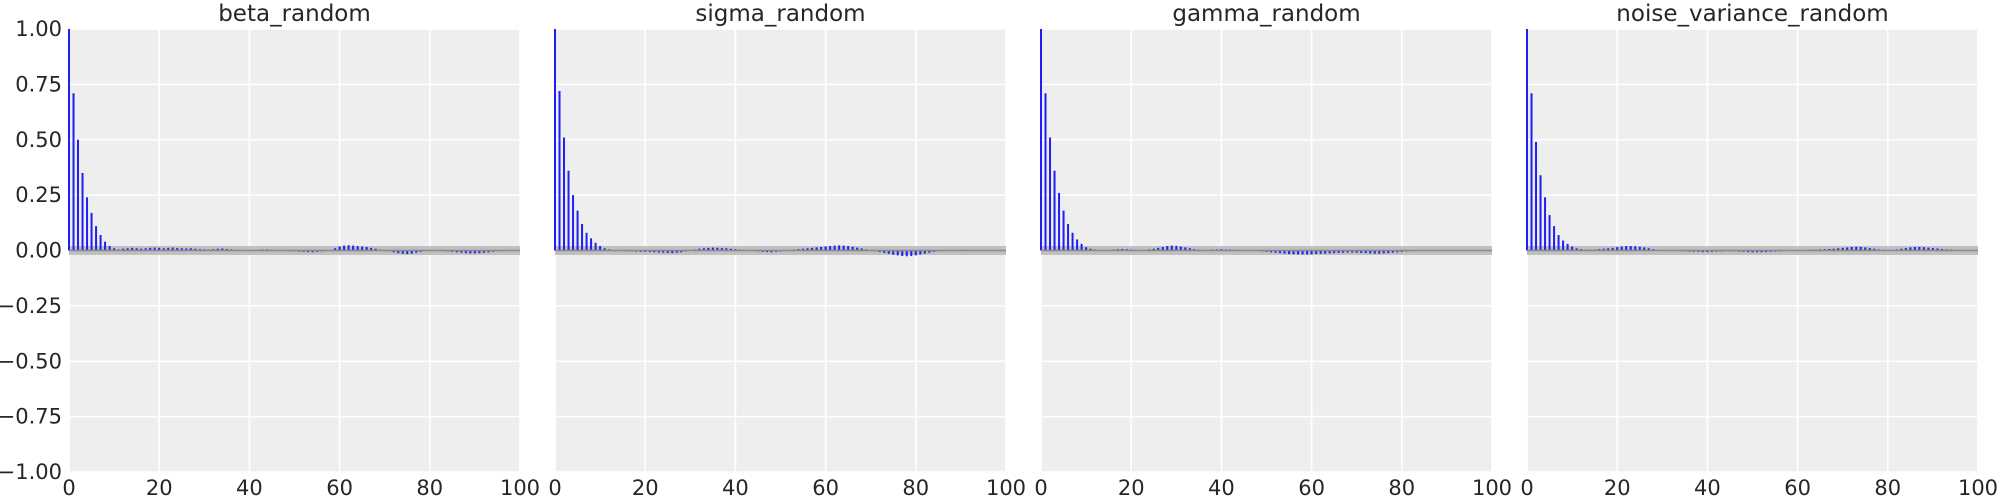 The width and height of the screenshot is (2000, 500). Describe the element at coordinates (38, 251) in the screenshot. I see `y-tick-label: 0.00` at that location.